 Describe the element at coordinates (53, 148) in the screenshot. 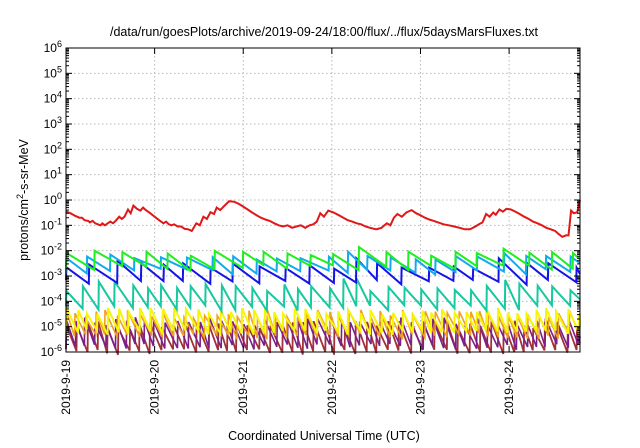

I see `y-tick-label: 10²` at that location.